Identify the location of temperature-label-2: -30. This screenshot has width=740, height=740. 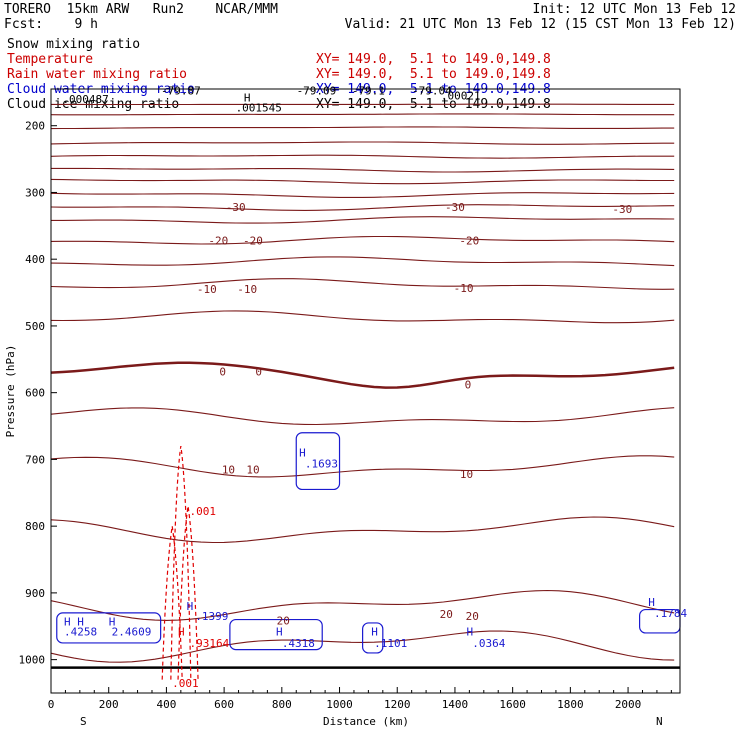
(622, 209).